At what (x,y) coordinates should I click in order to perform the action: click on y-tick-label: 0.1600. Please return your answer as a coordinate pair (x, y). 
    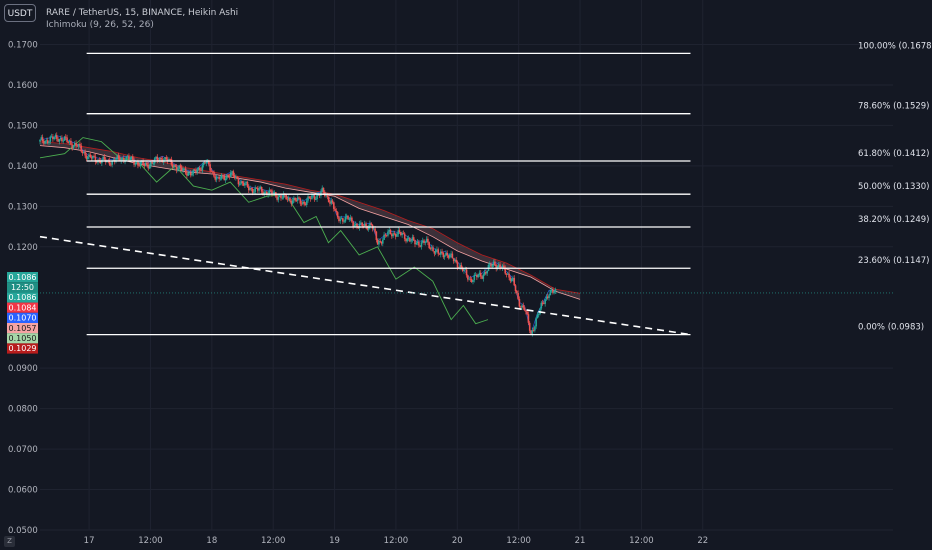
    Looking at the image, I should click on (23, 86).